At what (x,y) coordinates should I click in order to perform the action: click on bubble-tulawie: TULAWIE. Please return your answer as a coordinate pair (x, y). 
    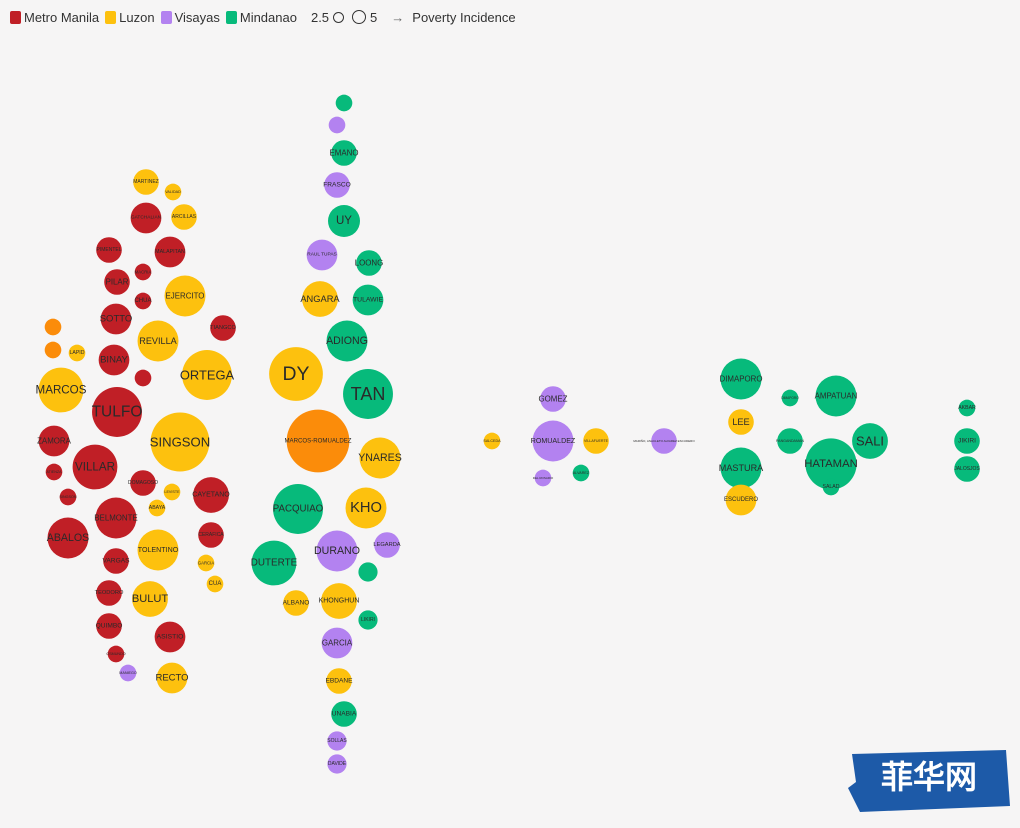
    Looking at the image, I should click on (368, 300).